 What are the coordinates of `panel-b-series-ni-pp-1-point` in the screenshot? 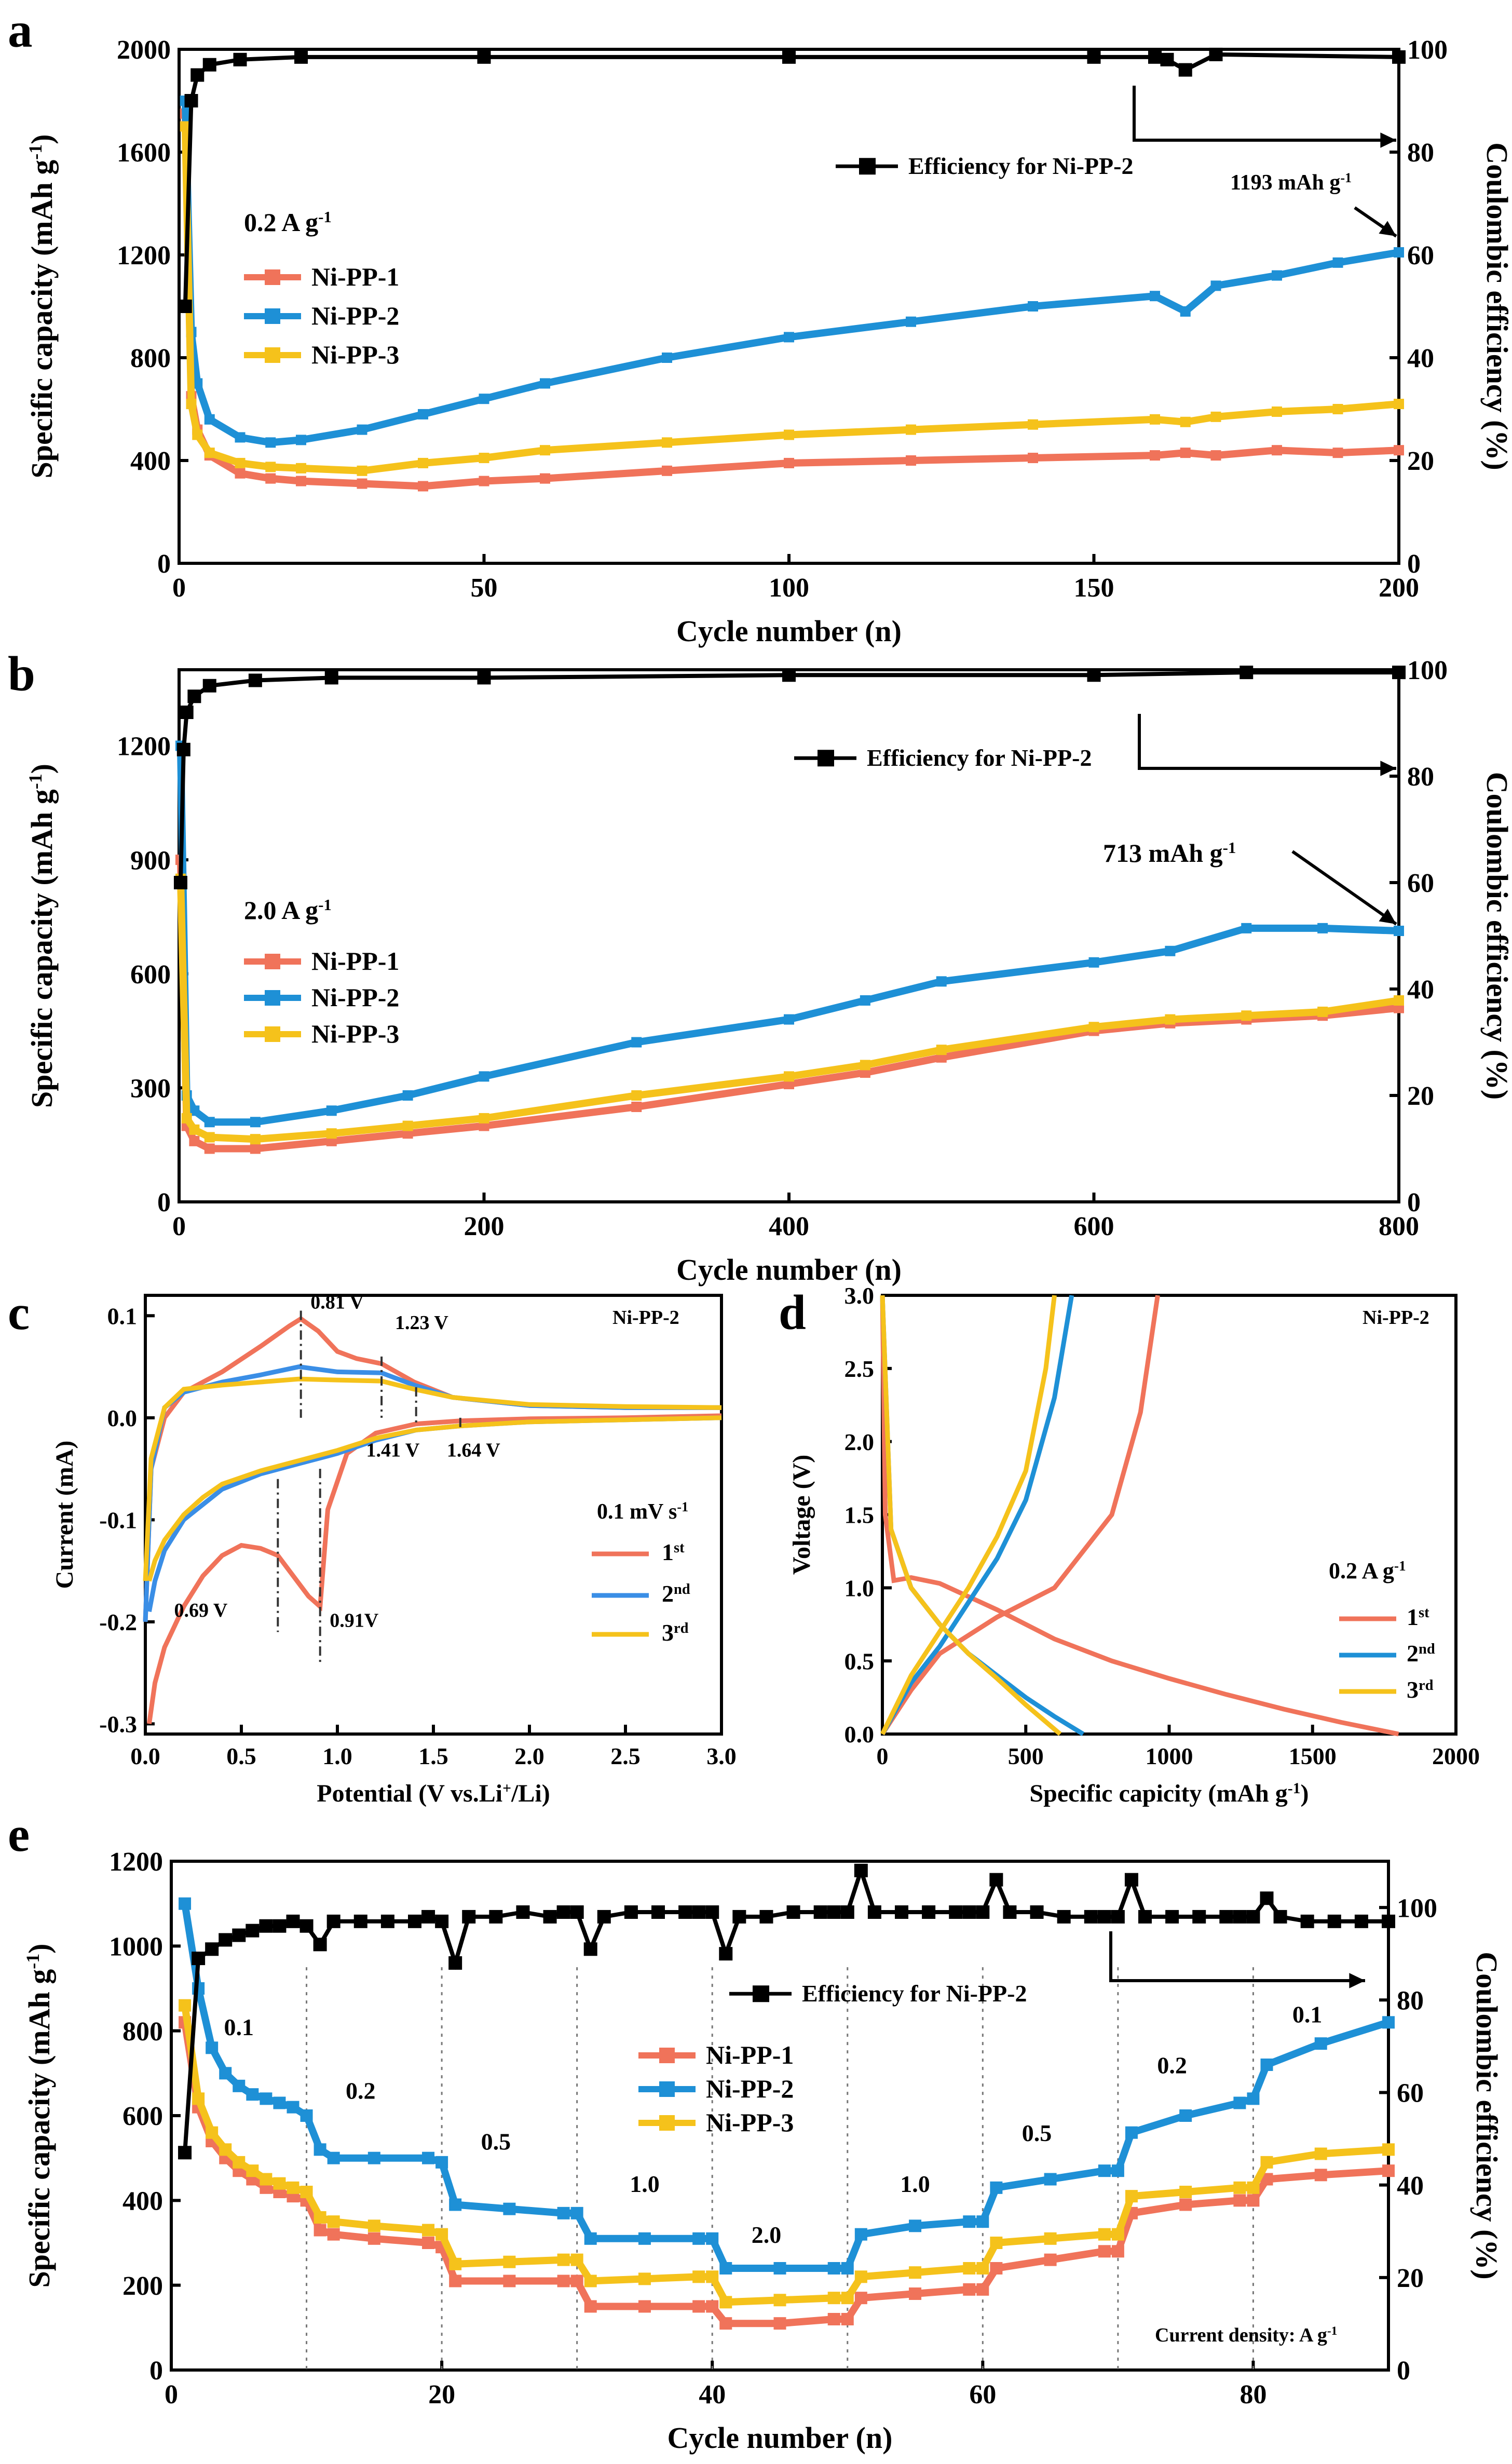 It's located at (637, 1106).